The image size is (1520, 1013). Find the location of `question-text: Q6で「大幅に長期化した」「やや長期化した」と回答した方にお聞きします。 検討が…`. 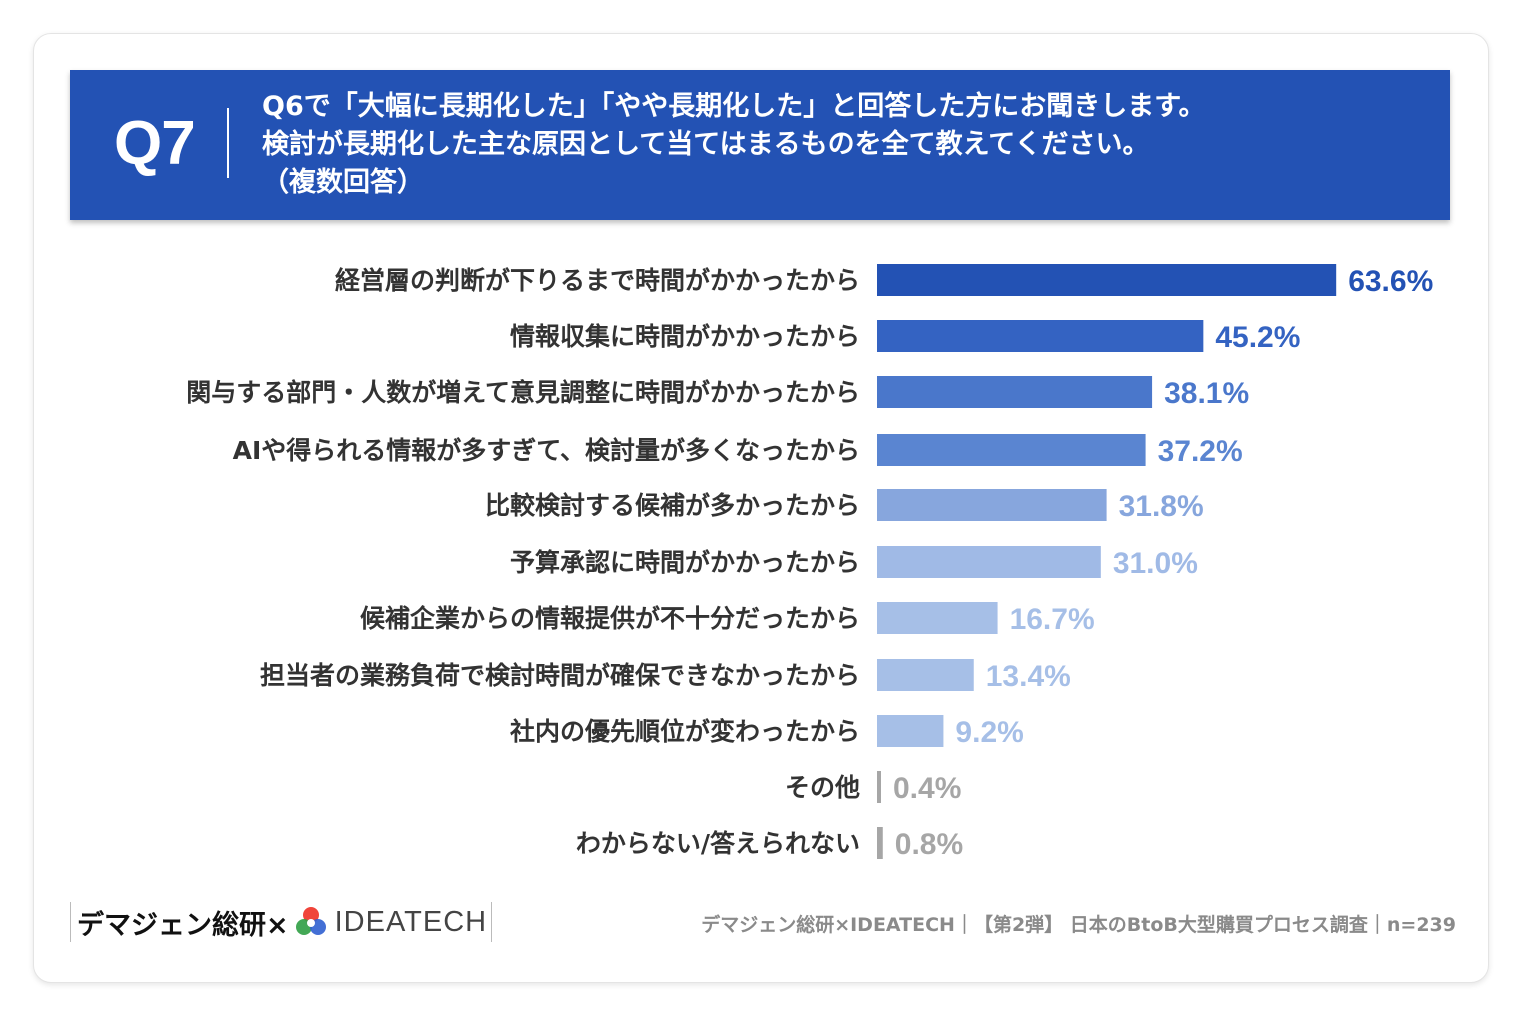

question-text: Q6で「大幅に長期化した」「やや長期化した」と回答した方にお聞きします。 検討が… is located at coordinates (847, 145).